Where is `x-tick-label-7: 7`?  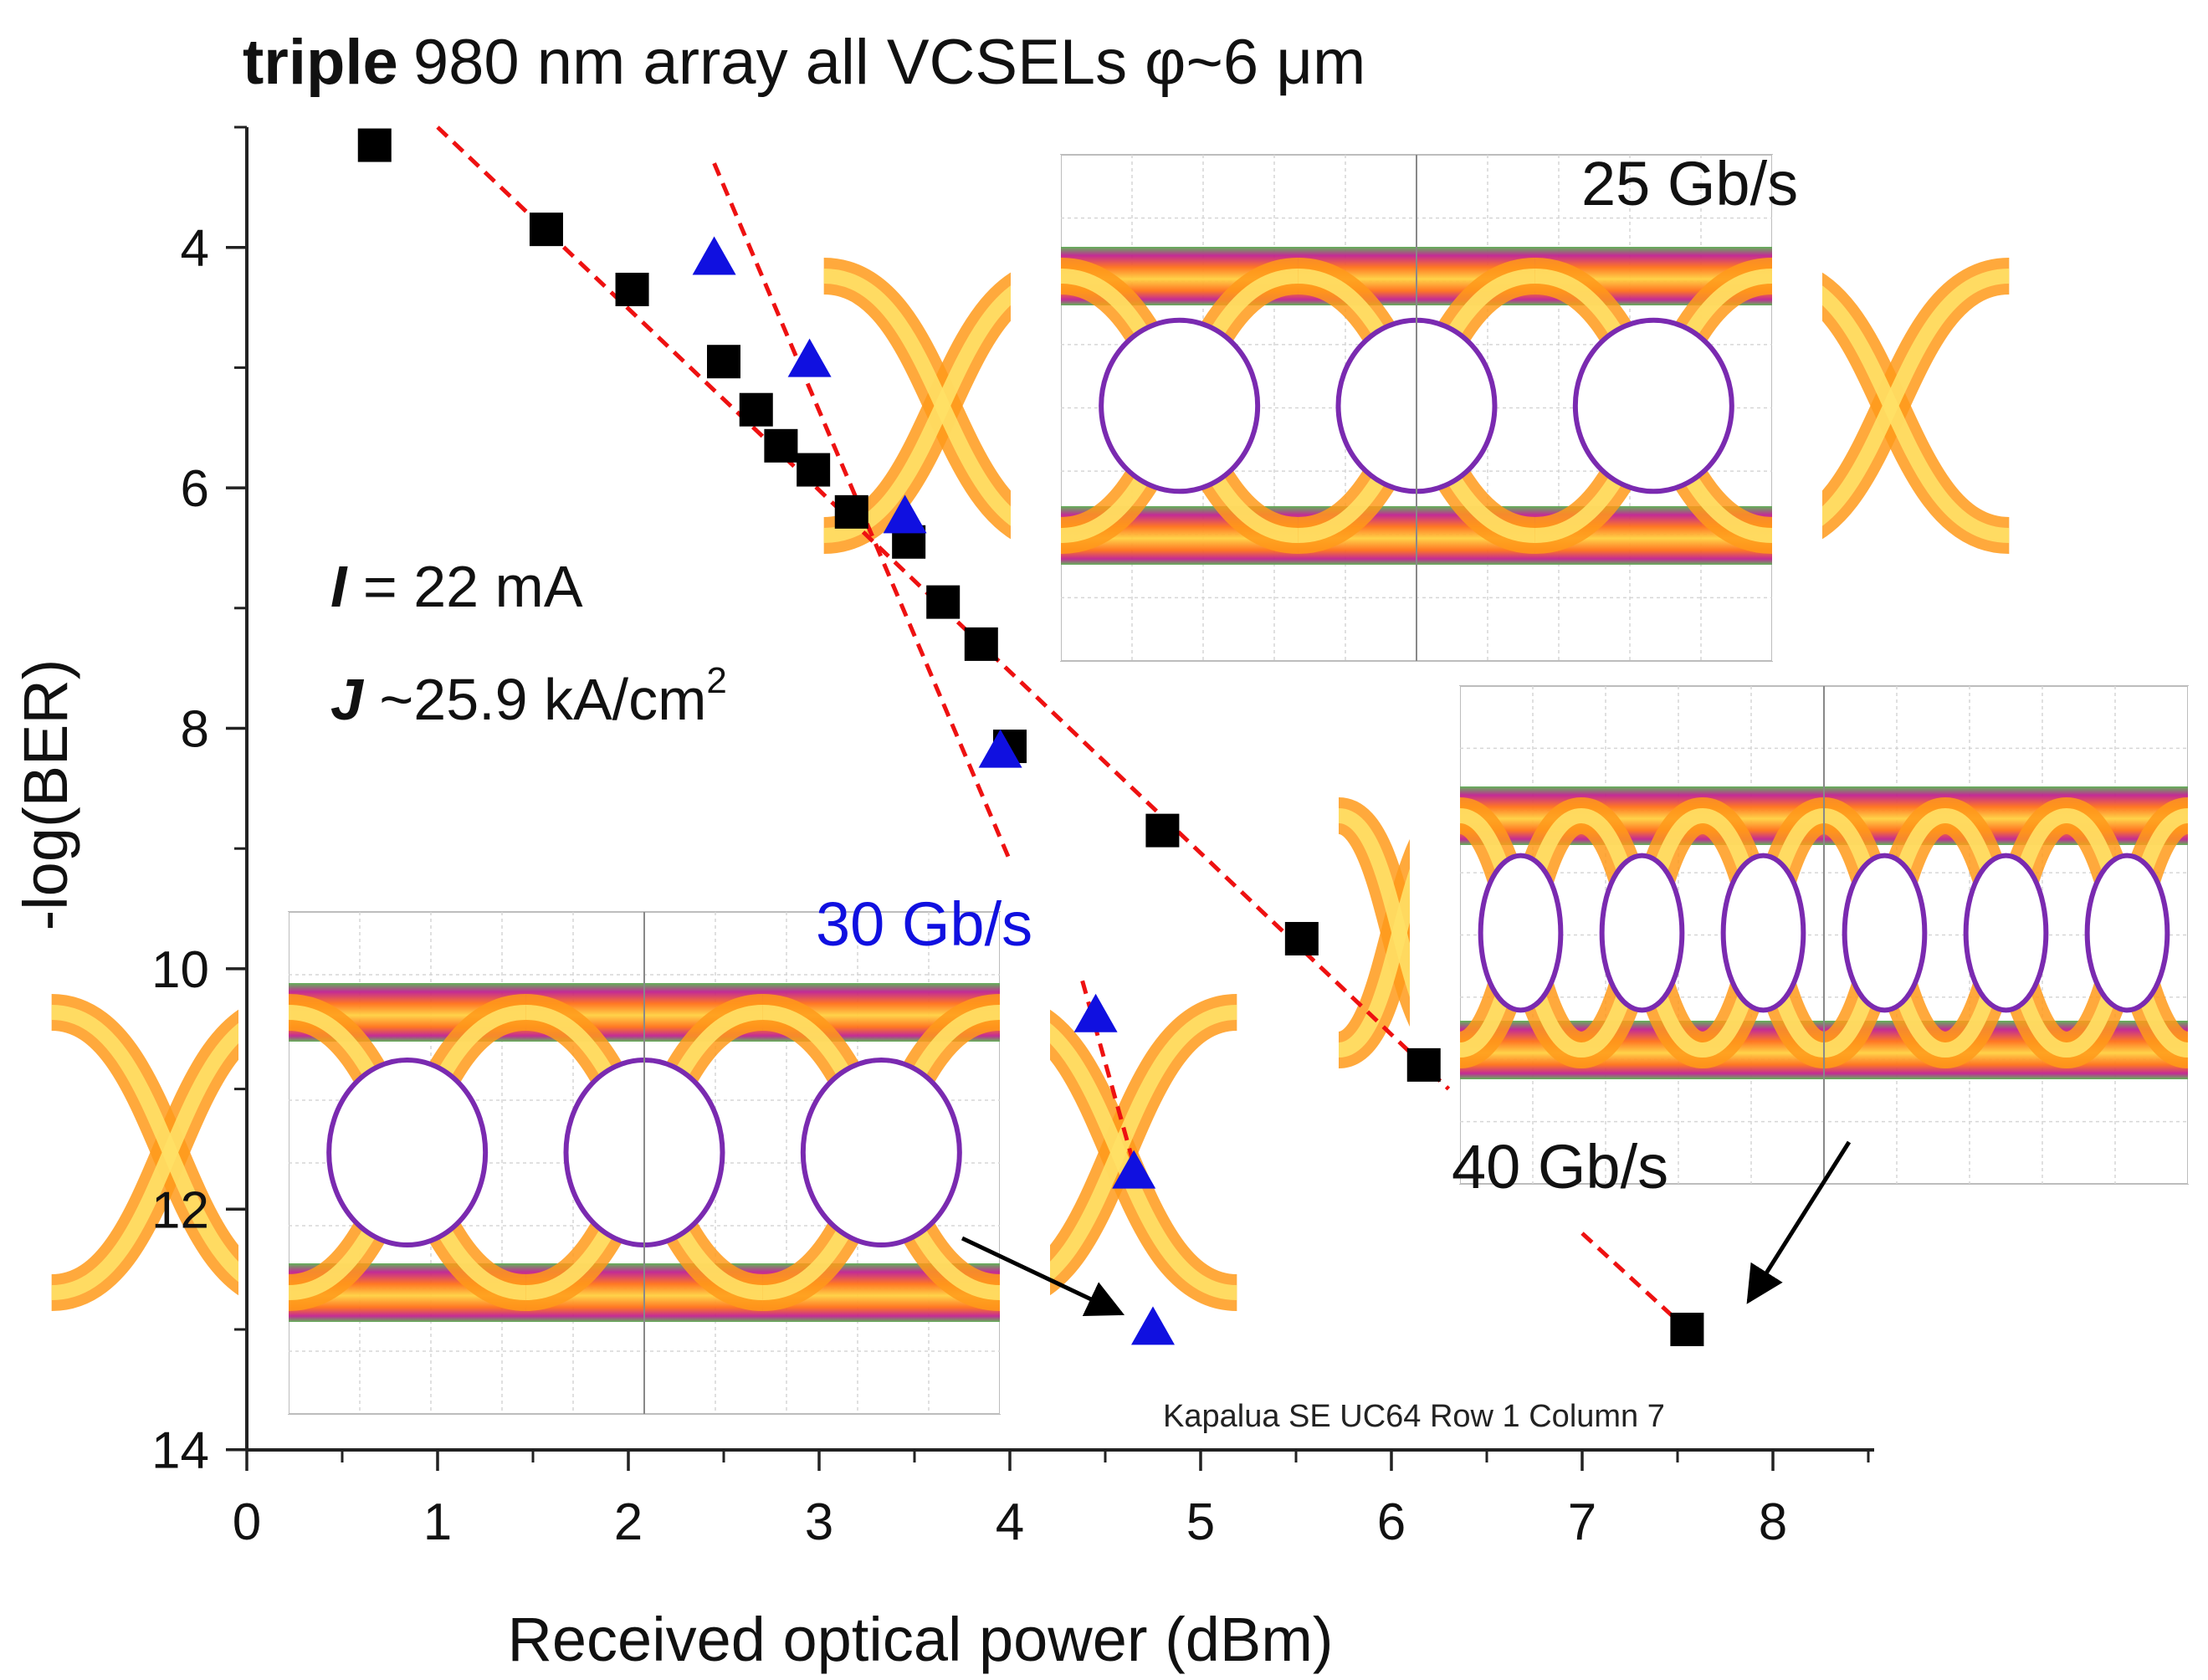
x-tick-label-7: 7 is located at coordinates (1582, 1522).